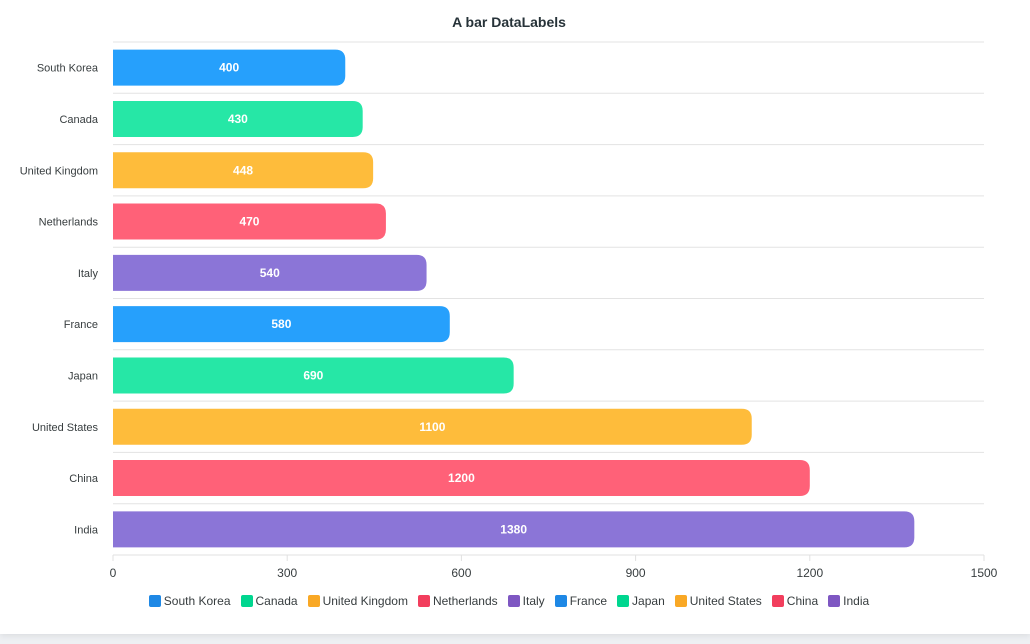 The width and height of the screenshot is (1030, 644). What do you see at coordinates (465, 601) in the screenshot?
I see `legend-label: Netherlands` at bounding box center [465, 601].